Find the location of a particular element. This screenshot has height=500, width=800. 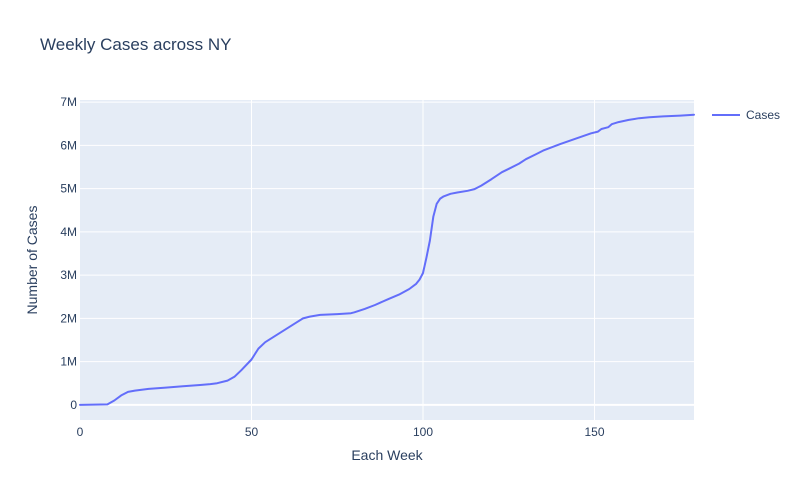

y-tick-label: 1M is located at coordinates (68, 362).